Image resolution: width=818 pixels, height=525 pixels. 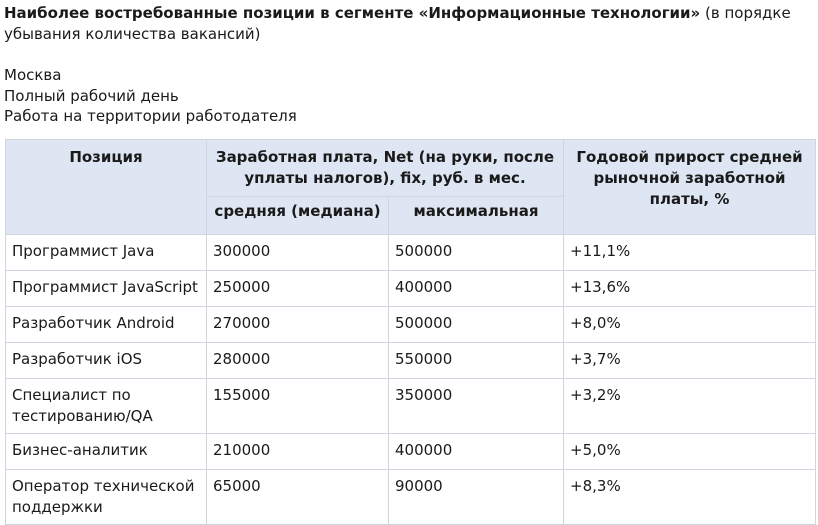 I want to click on meta-schedule: Полный рабочий день, so click(x=91, y=95).